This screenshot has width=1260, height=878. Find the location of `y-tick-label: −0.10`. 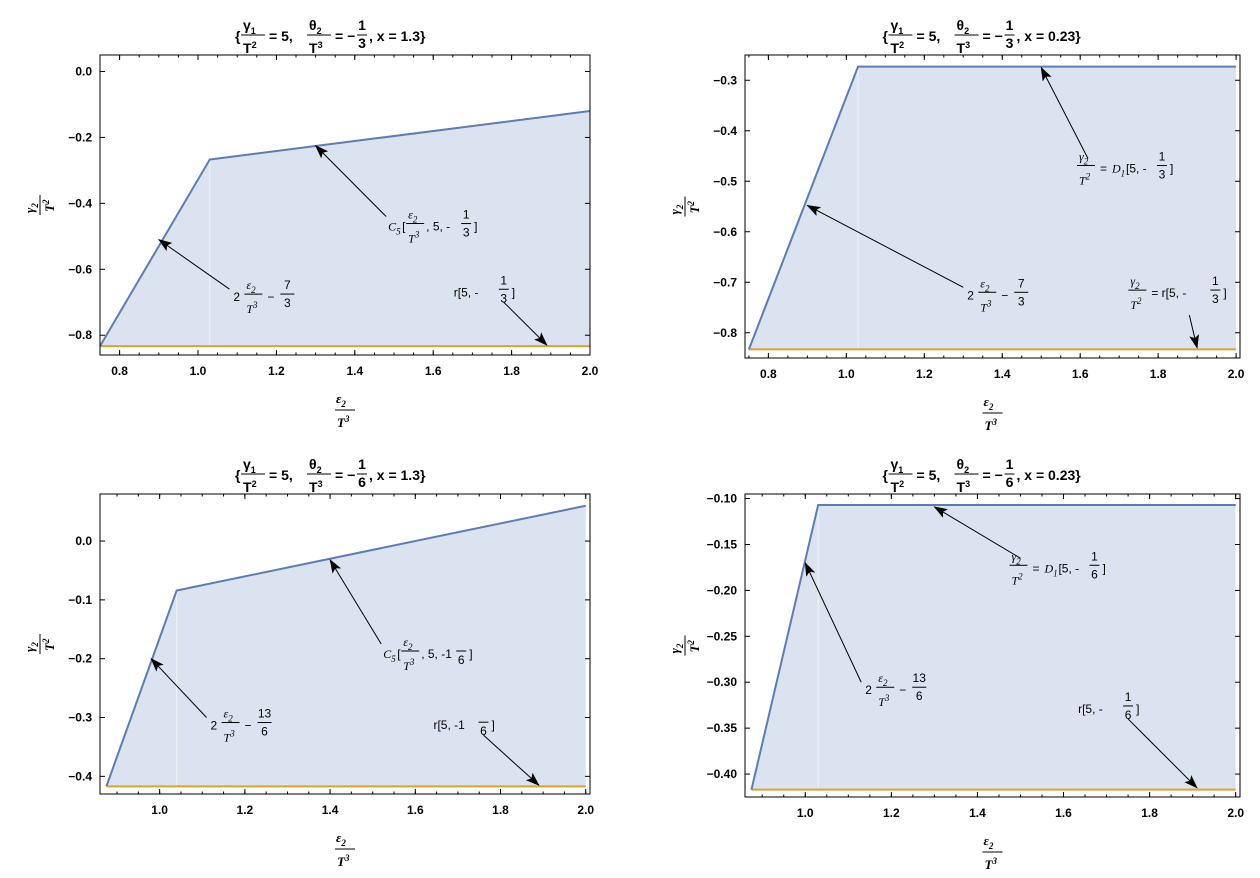

y-tick-label: −0.10 is located at coordinates (722, 499).